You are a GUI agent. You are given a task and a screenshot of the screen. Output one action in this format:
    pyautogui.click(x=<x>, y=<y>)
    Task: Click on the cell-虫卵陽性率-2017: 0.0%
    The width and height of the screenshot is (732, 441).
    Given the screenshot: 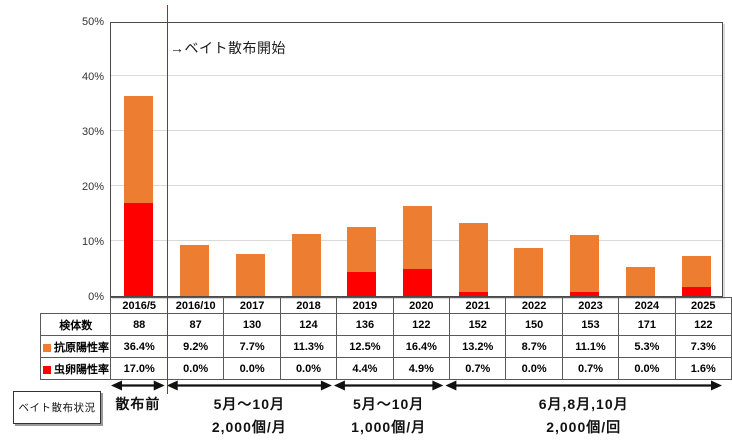 What is the action you would take?
    pyautogui.click(x=252, y=368)
    